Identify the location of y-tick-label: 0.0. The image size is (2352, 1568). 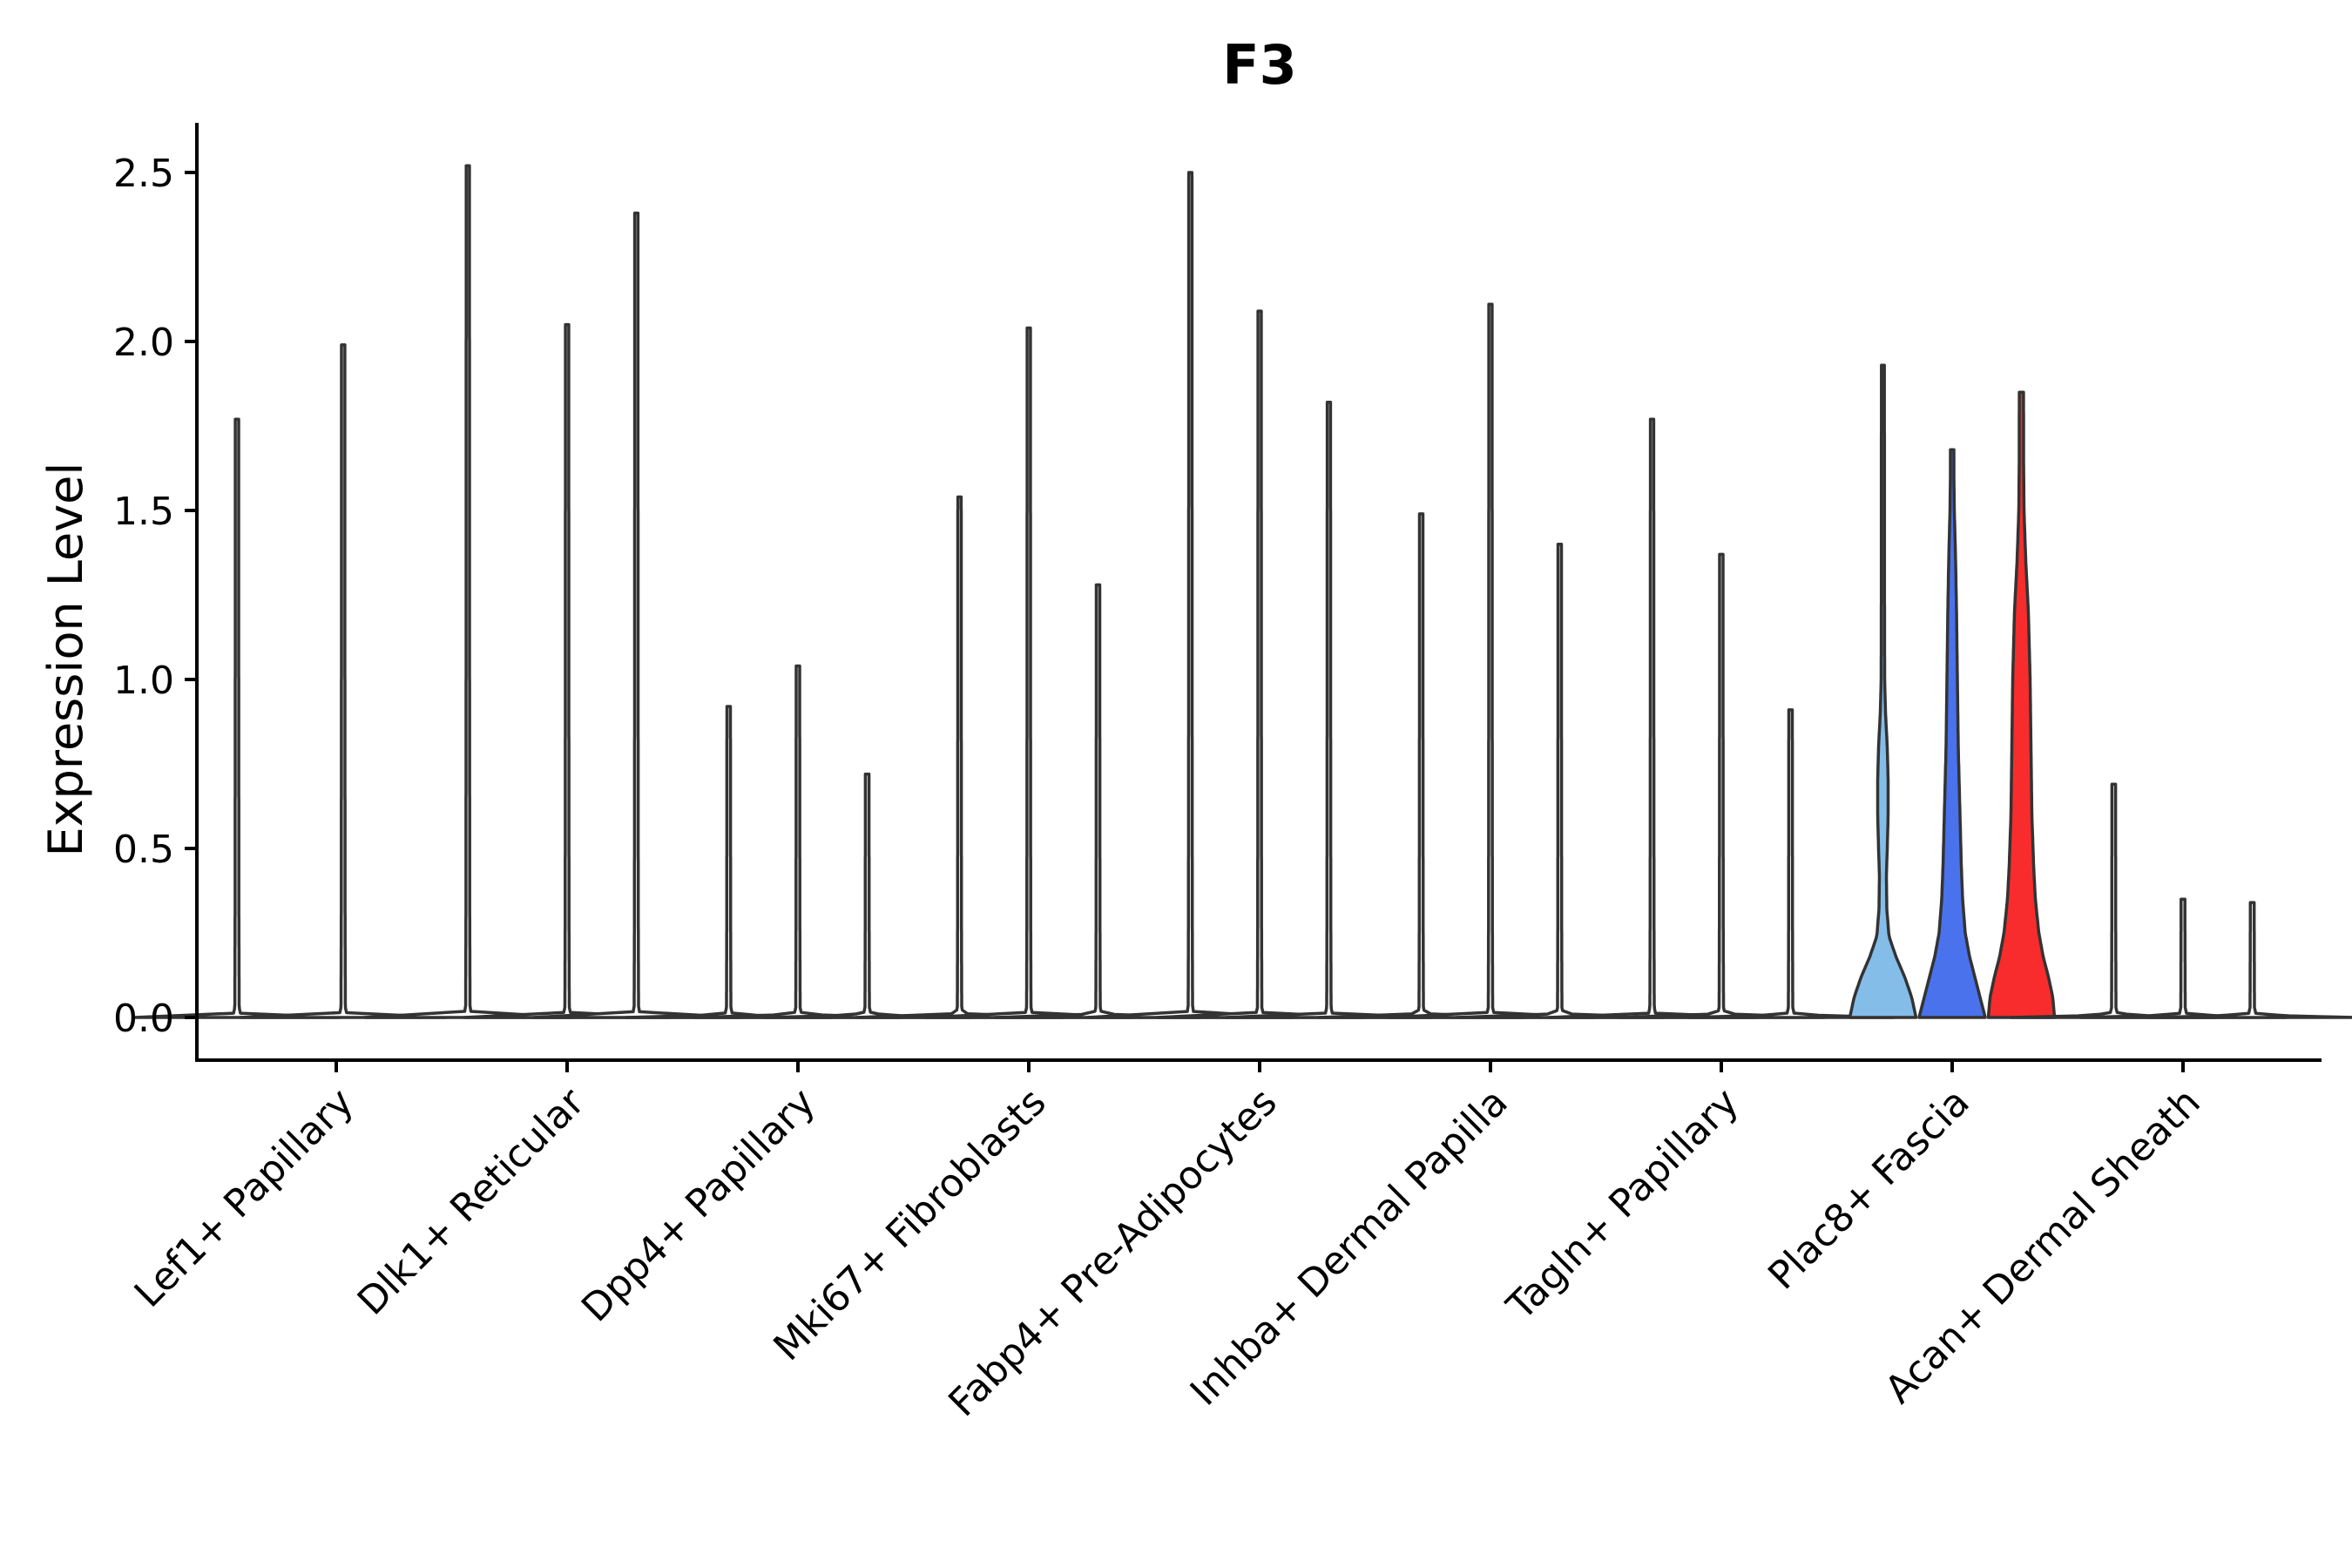
(143, 1019).